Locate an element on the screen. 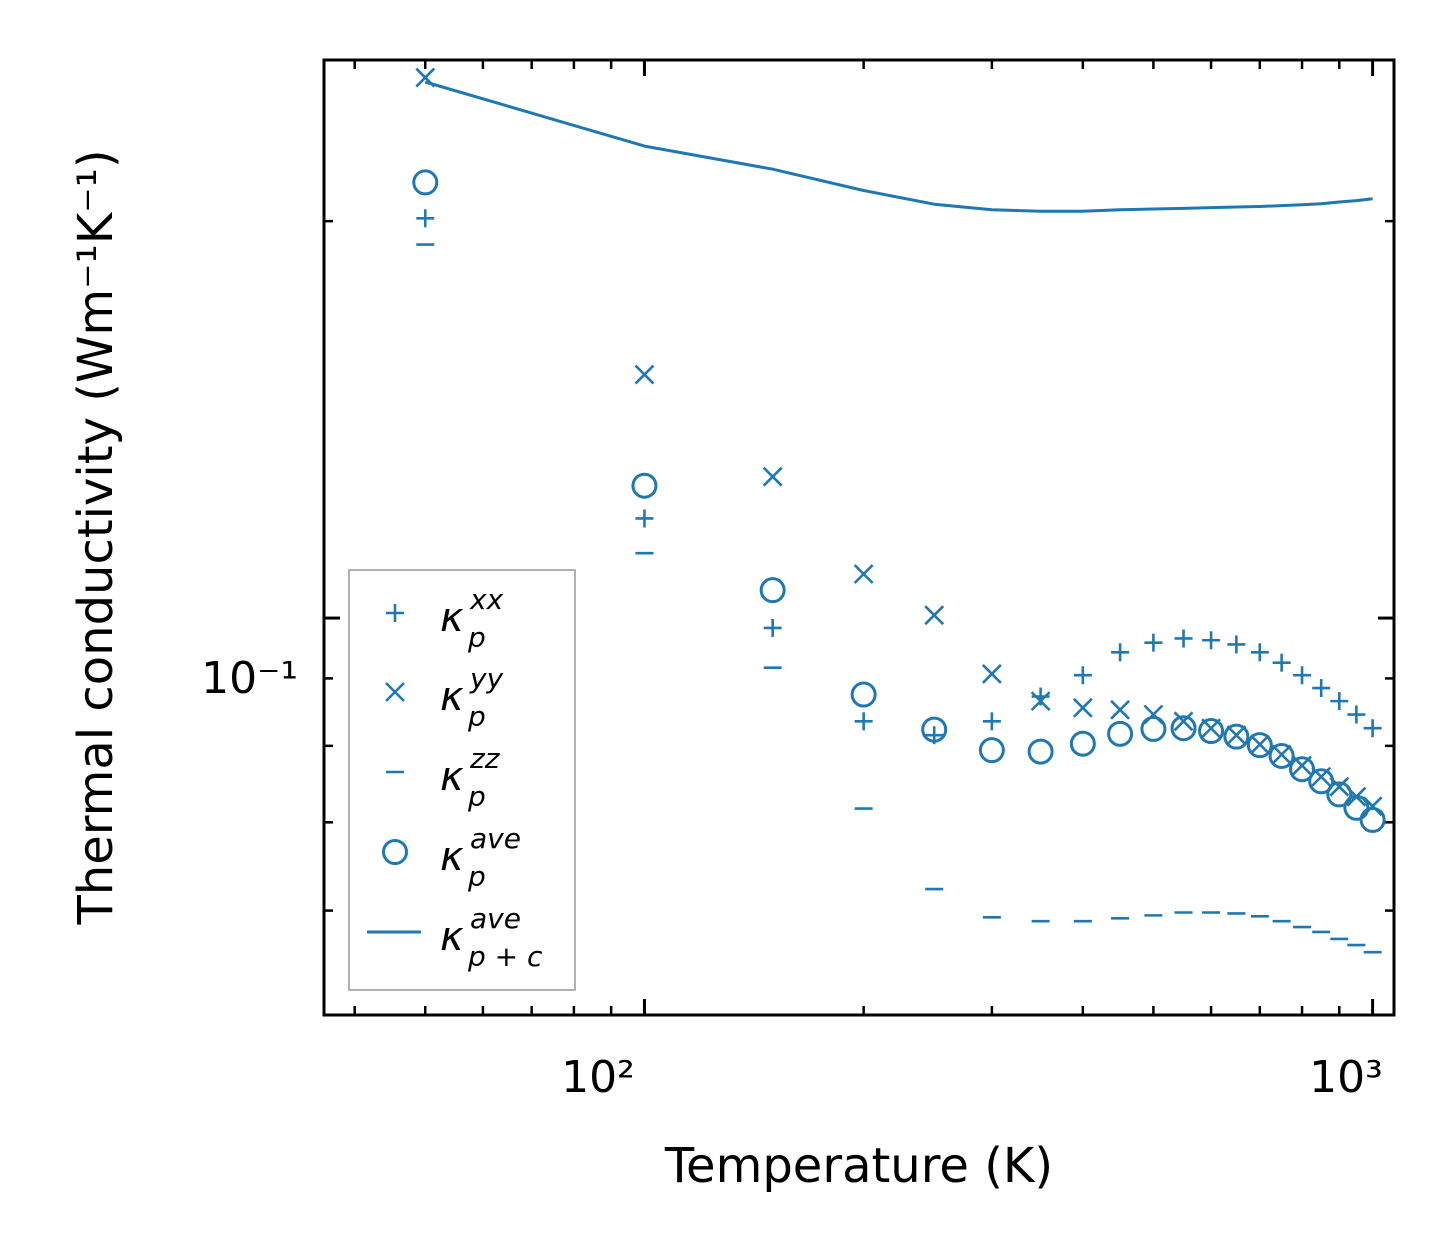 The width and height of the screenshot is (1454, 1254). legend-entry: κ ave p + c is located at coordinates (455, 937).